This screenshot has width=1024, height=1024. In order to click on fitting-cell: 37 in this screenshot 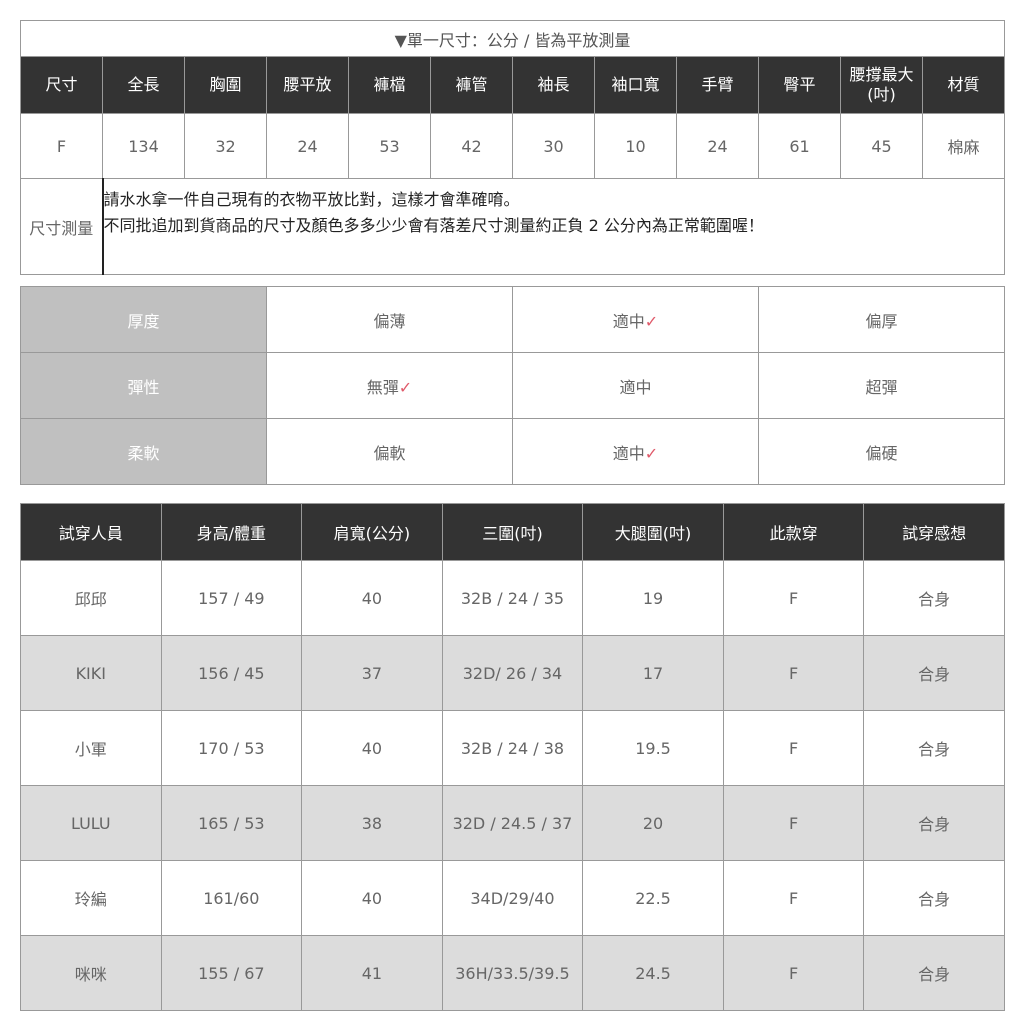, I will do `click(372, 673)`.